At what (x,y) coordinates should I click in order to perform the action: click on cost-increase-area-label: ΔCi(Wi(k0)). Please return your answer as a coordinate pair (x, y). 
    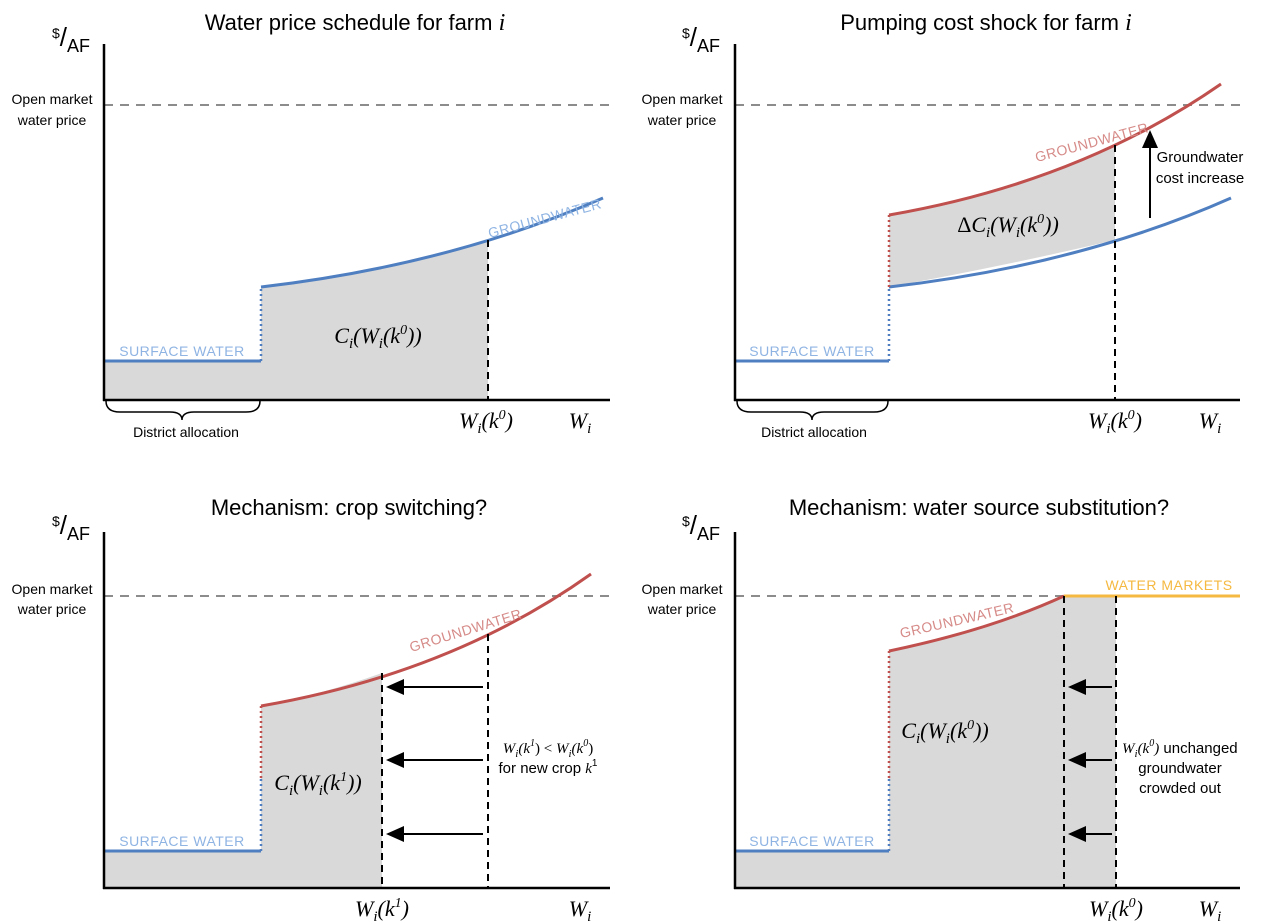
    Looking at the image, I should click on (1008, 226).